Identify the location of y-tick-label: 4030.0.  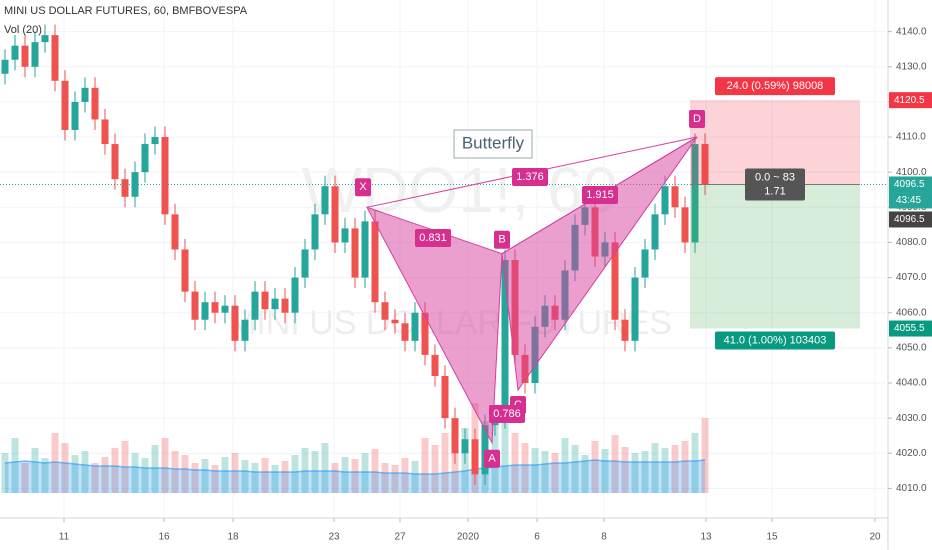
(911, 418).